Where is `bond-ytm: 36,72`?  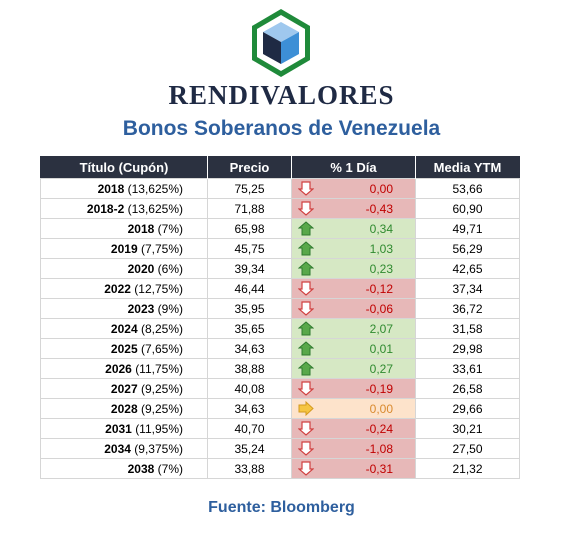
bond-ytm: 36,72 is located at coordinates (467, 308).